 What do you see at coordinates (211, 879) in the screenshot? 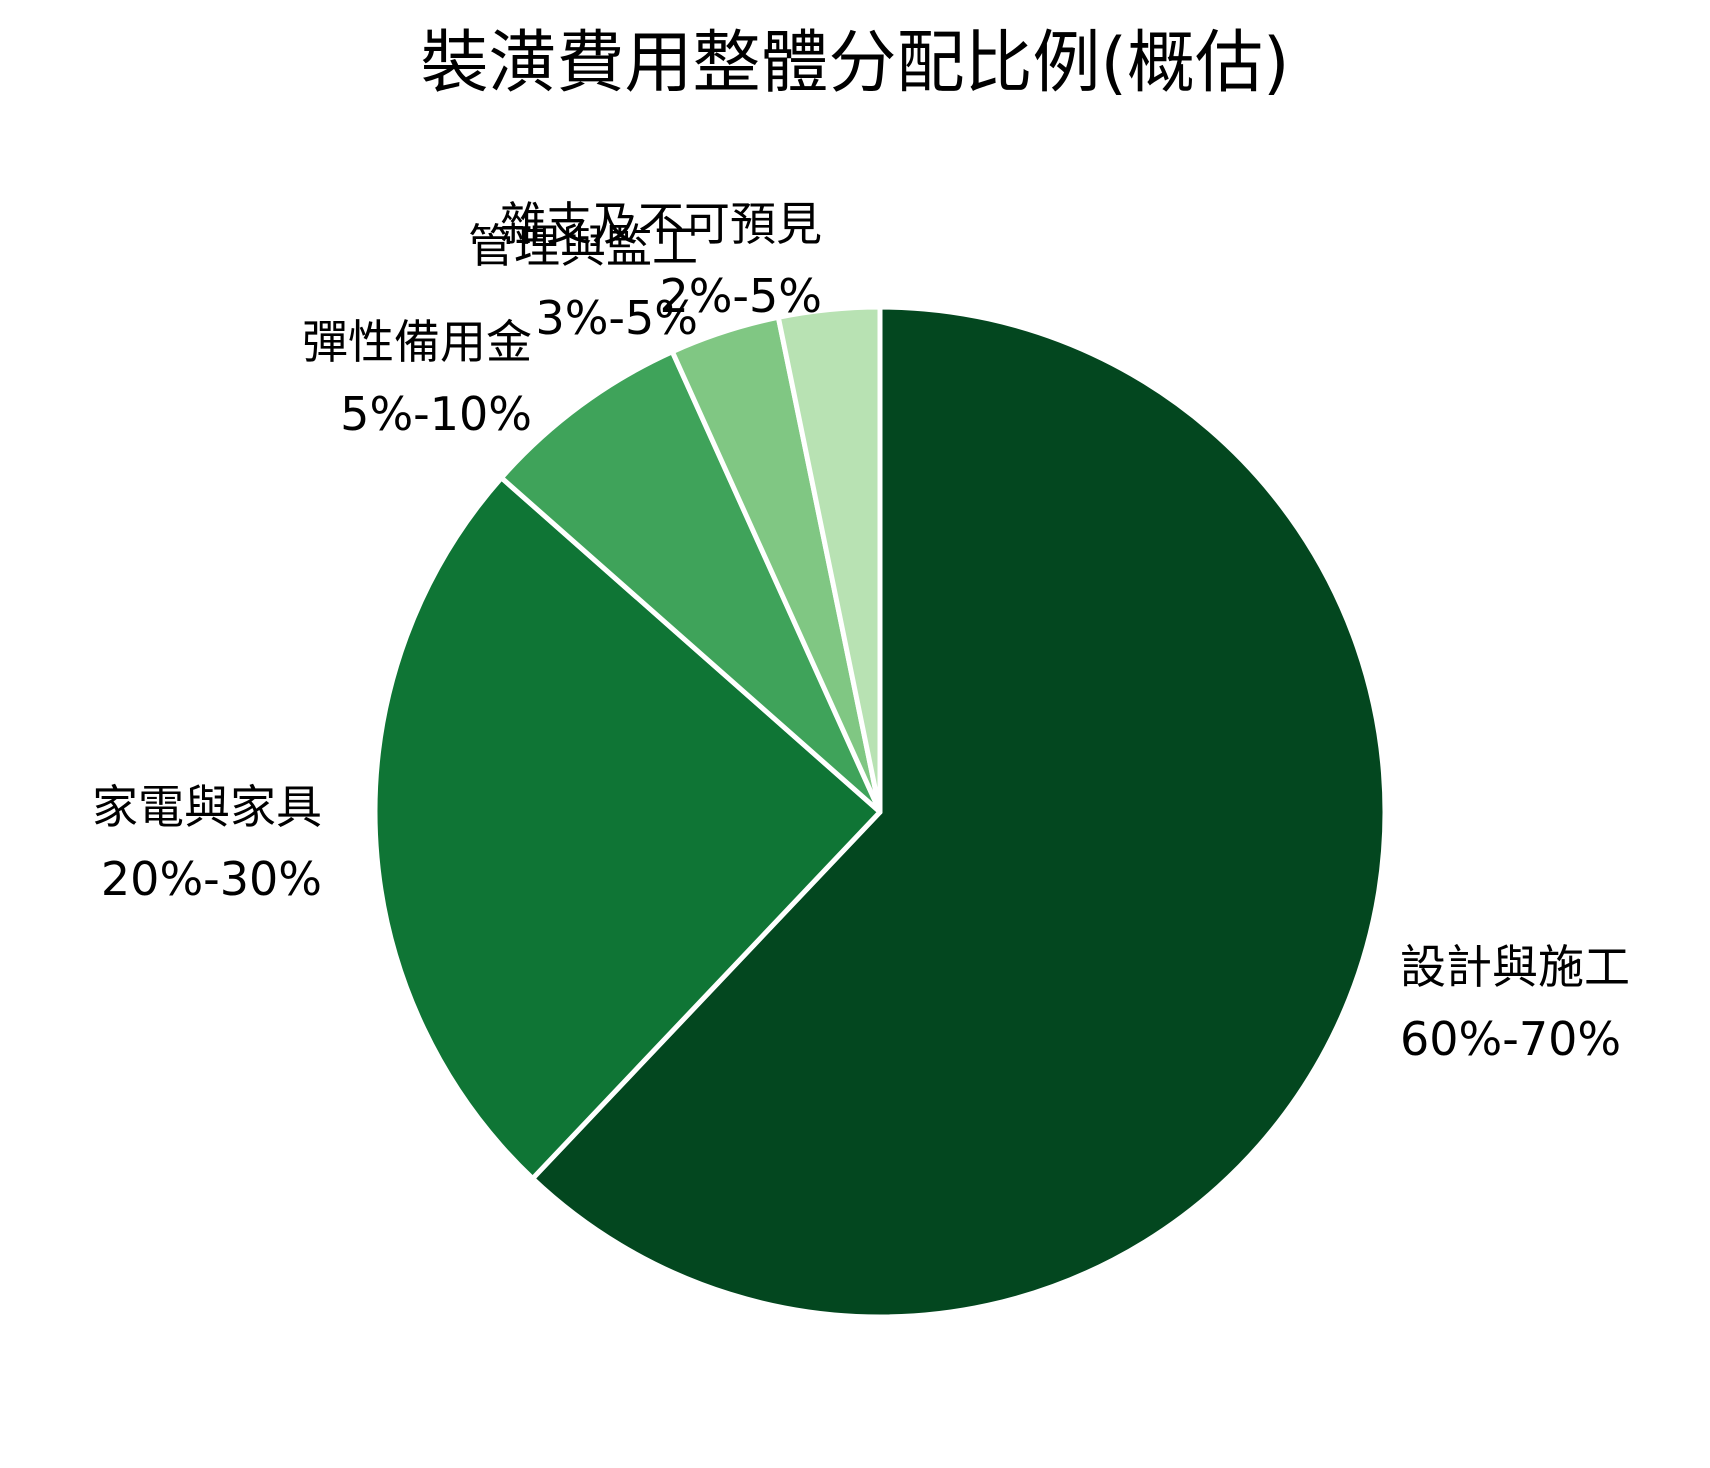
I see `slice-label-range: 20%-30%` at bounding box center [211, 879].